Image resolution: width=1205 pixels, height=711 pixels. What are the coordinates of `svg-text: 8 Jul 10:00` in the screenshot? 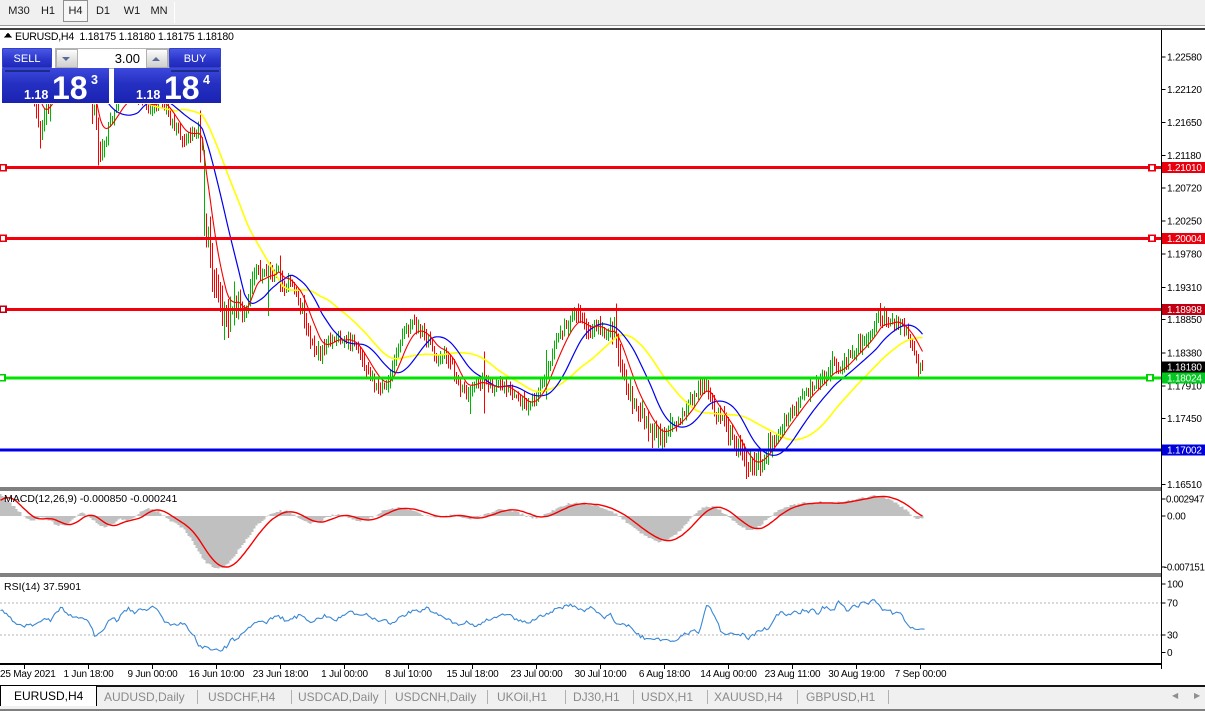 It's located at (408, 674).